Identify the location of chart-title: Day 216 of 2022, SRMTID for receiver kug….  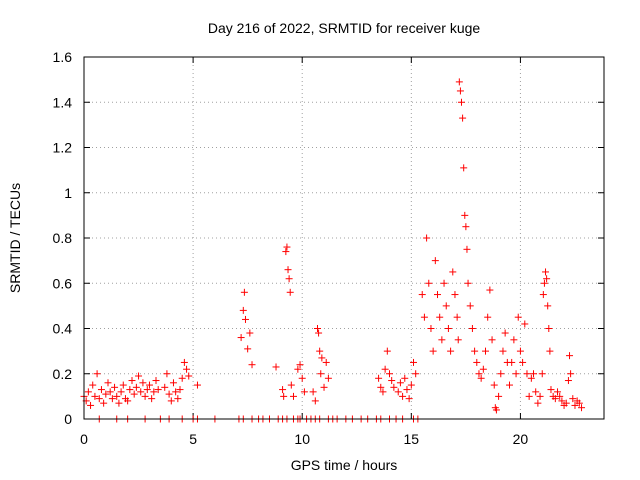
(344, 28).